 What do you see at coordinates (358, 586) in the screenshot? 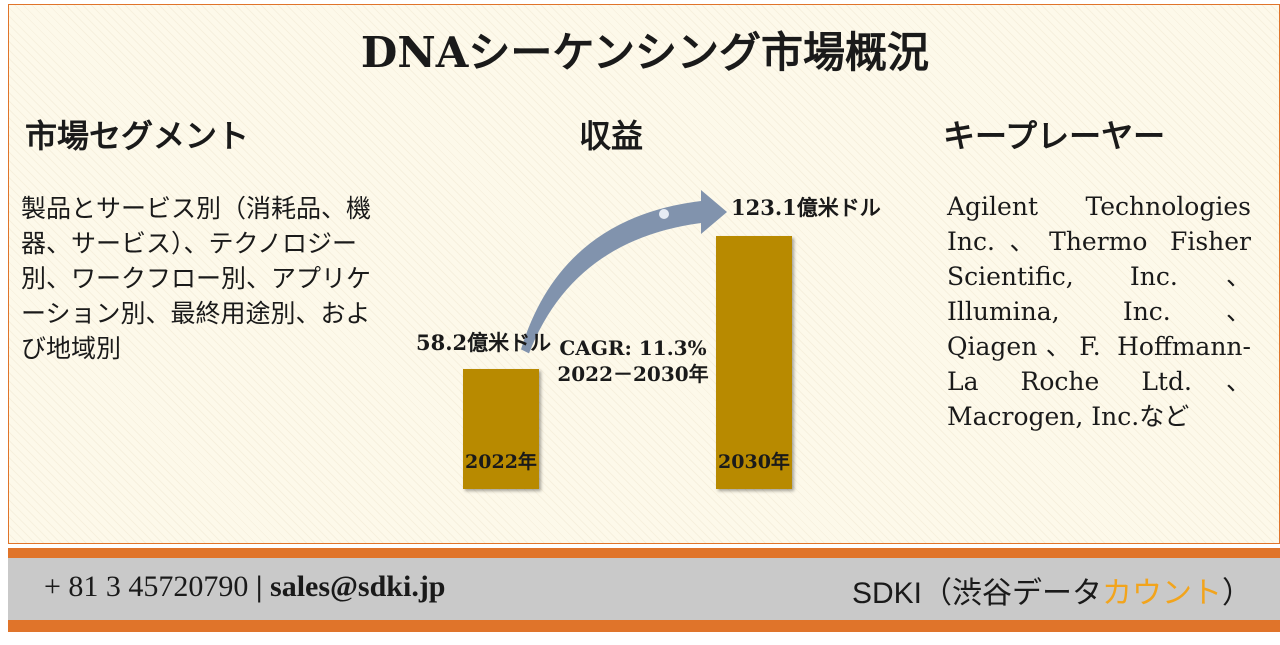
I see `email-link: sales@sdki.jp` at bounding box center [358, 586].